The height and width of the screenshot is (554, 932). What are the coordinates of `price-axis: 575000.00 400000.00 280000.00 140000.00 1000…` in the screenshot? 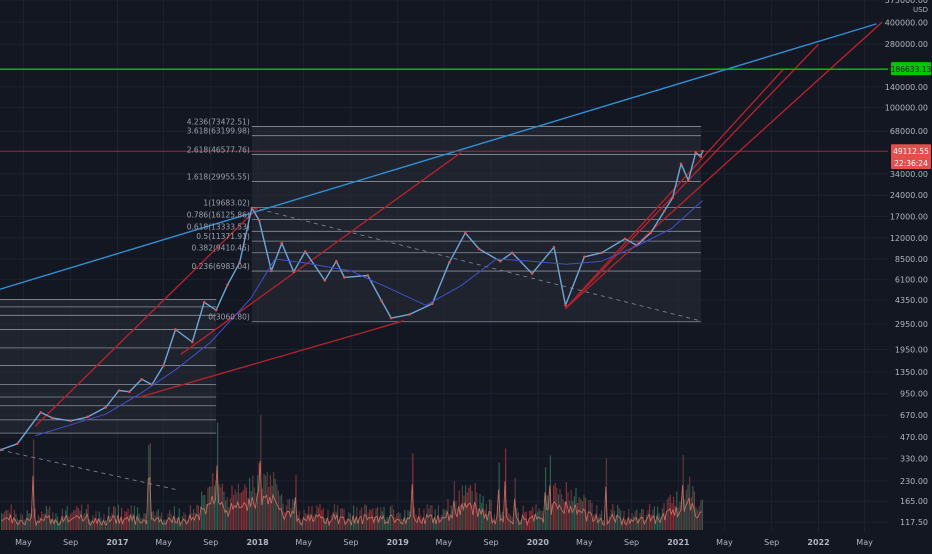 It's located at (908, 275).